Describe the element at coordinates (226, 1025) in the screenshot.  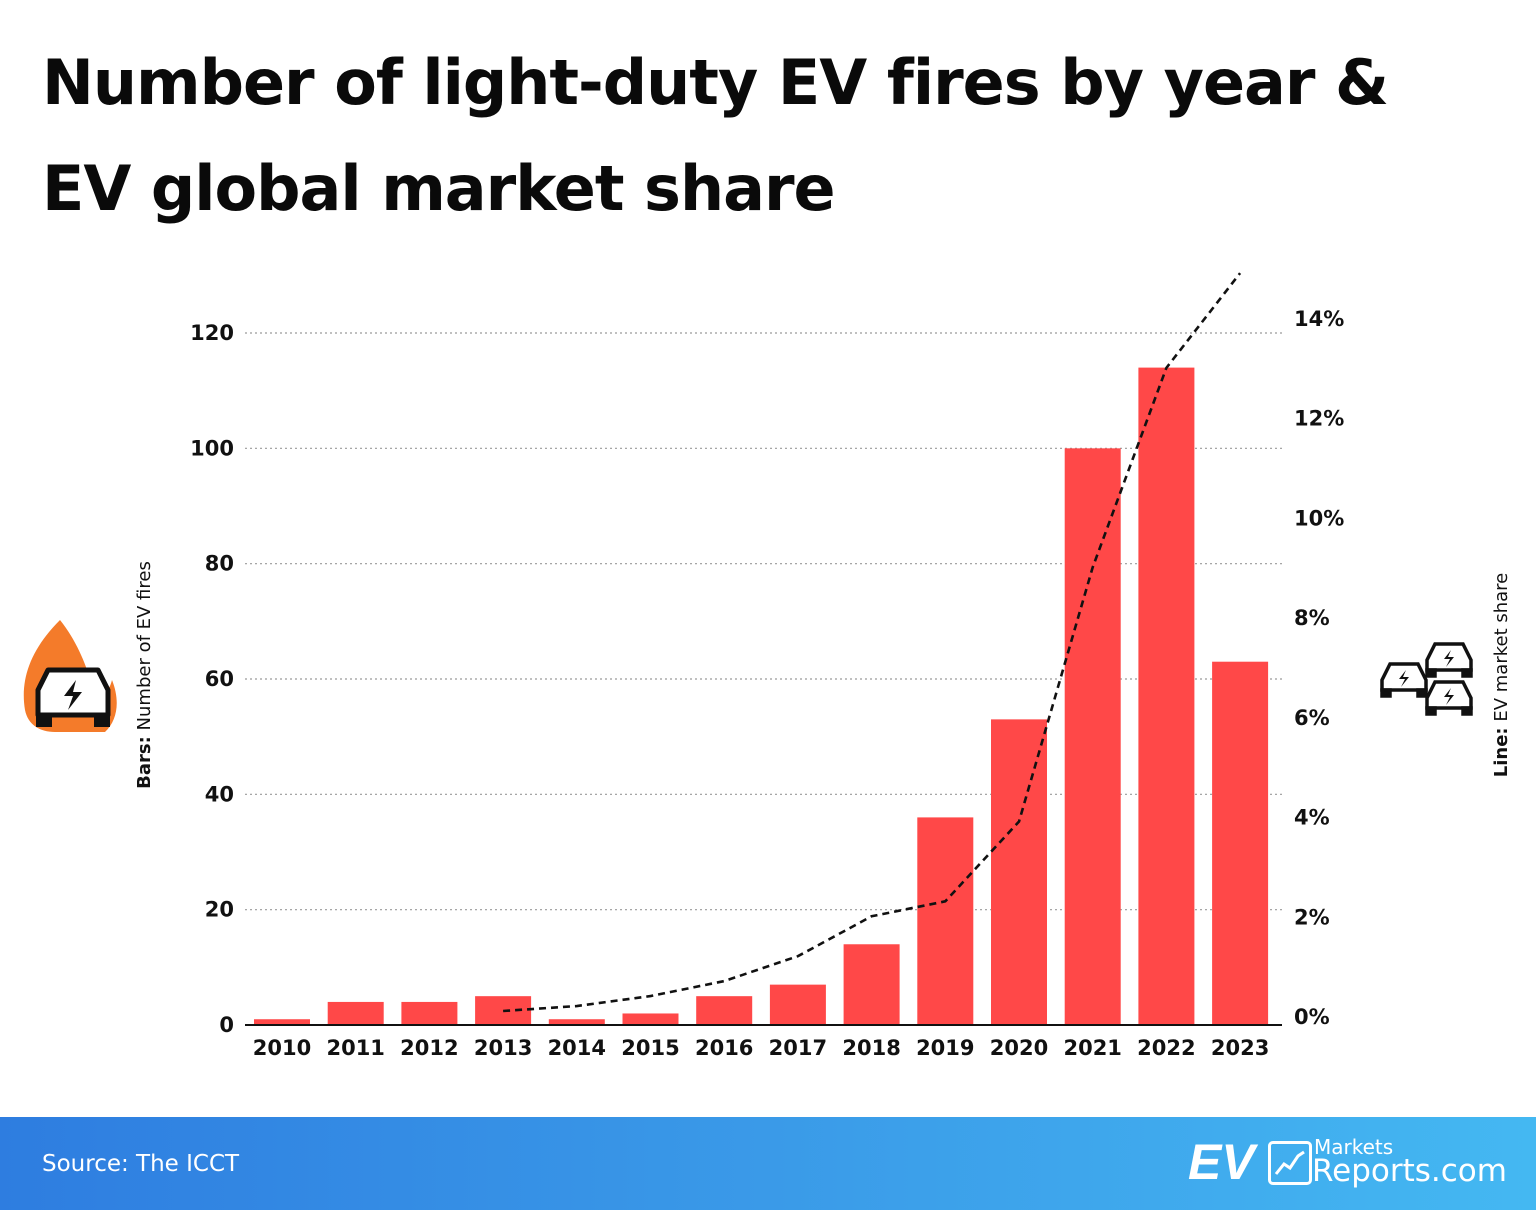
I see `left-tick-label: 0` at that location.